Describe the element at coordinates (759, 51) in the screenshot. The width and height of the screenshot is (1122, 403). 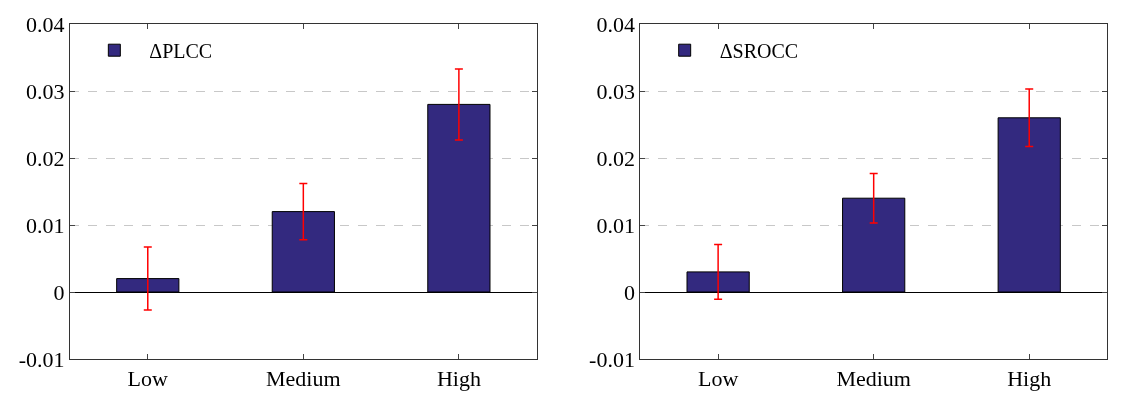
I see `legend-label: ΔSROCC` at that location.